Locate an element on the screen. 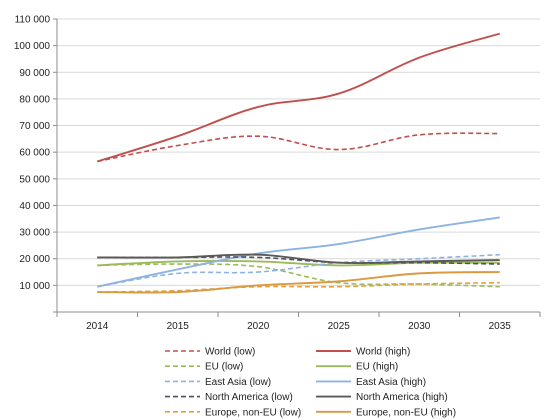  legend-label: North America (high) is located at coordinates (402, 397).